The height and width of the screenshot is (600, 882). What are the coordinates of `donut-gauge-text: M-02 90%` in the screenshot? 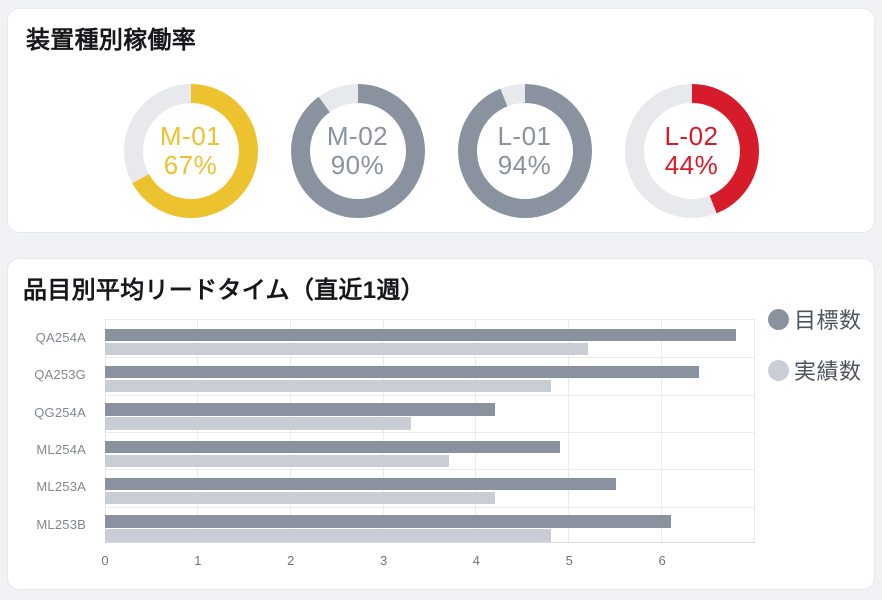 It's located at (358, 151).